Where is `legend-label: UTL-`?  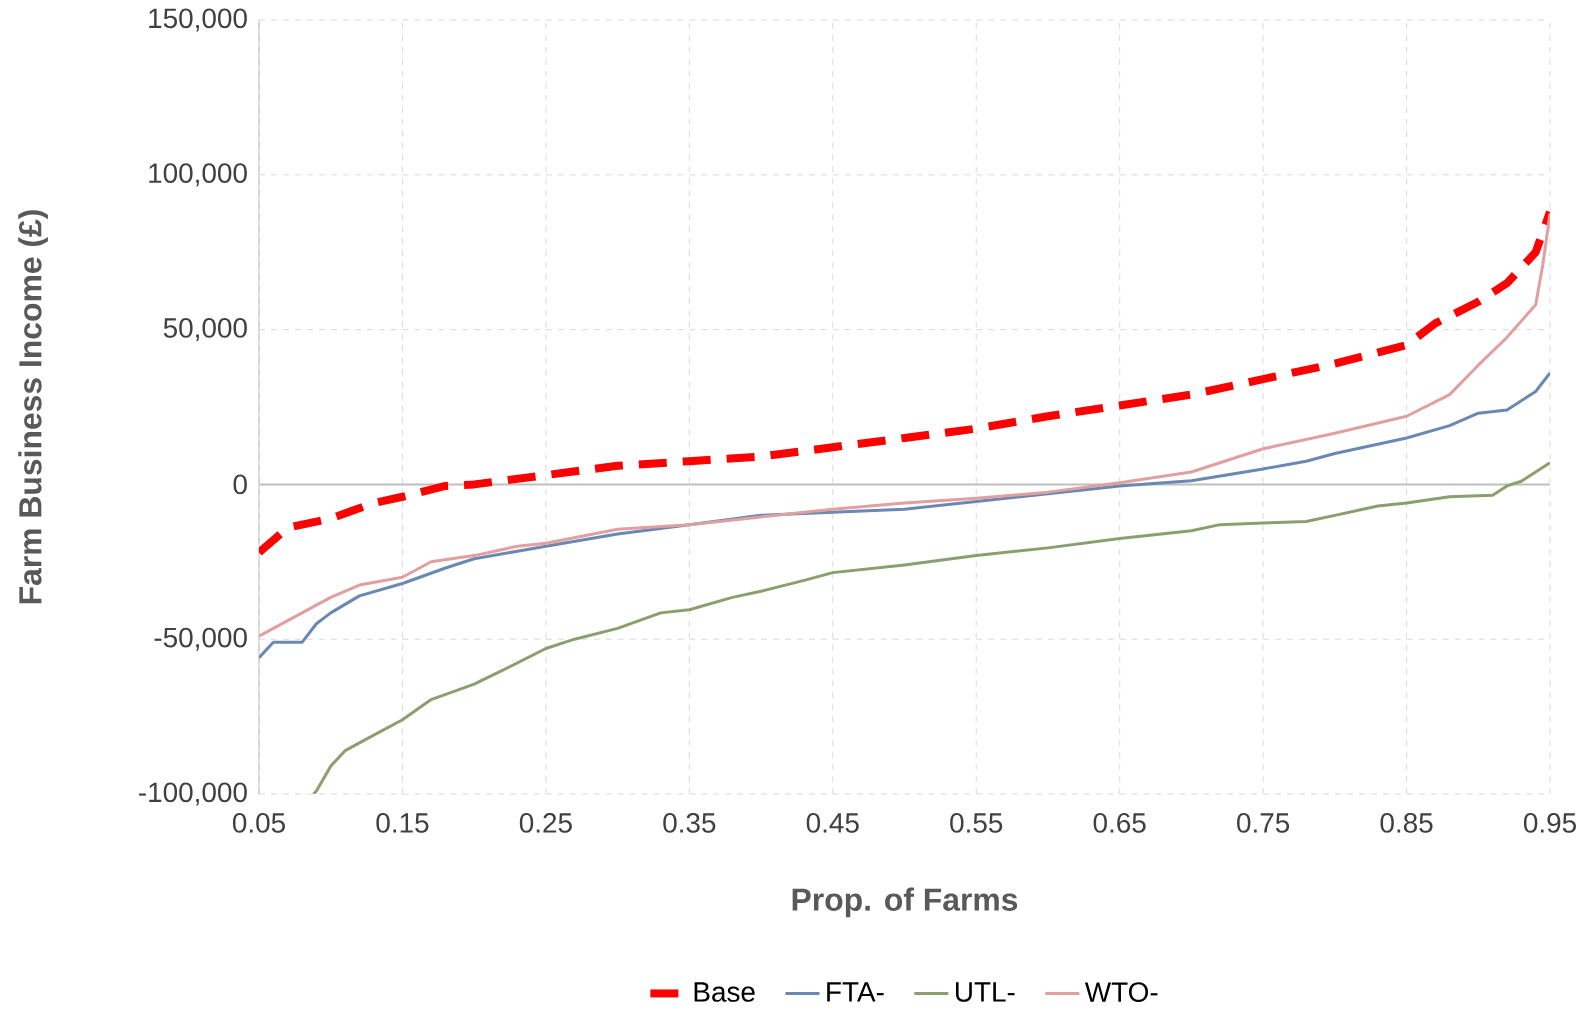
legend-label: UTL- is located at coordinates (985, 992).